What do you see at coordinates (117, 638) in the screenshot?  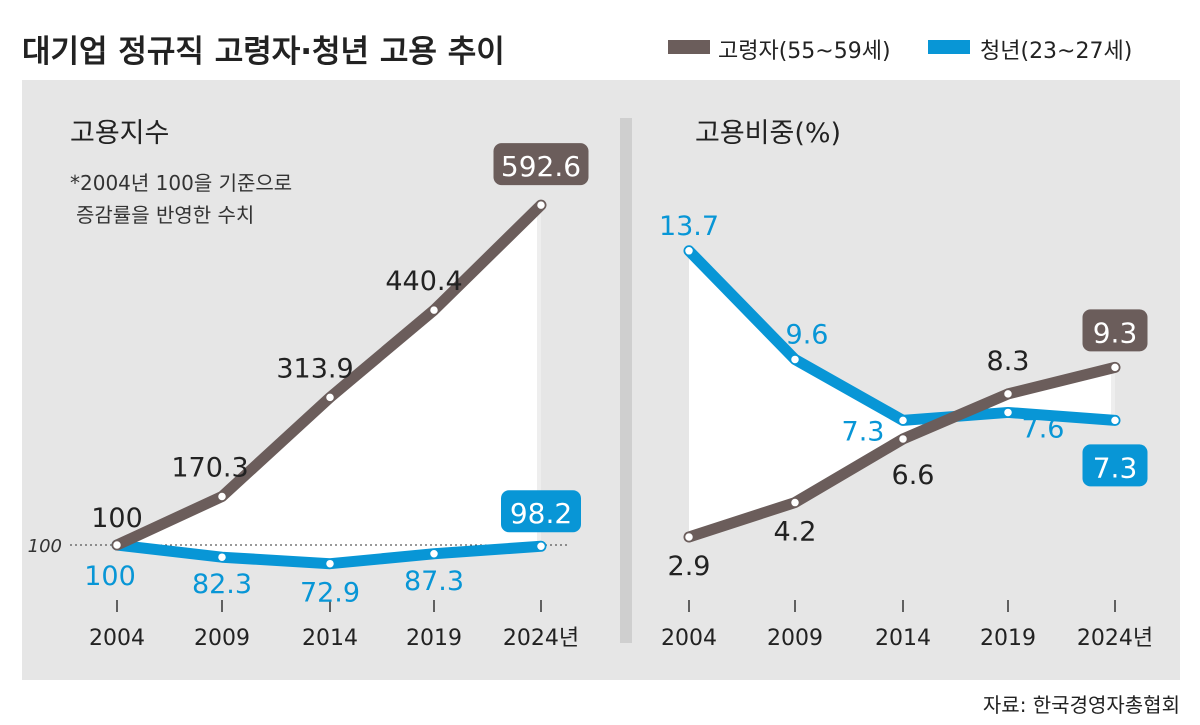 I see `chart0-x-tick-label: 2004` at bounding box center [117, 638].